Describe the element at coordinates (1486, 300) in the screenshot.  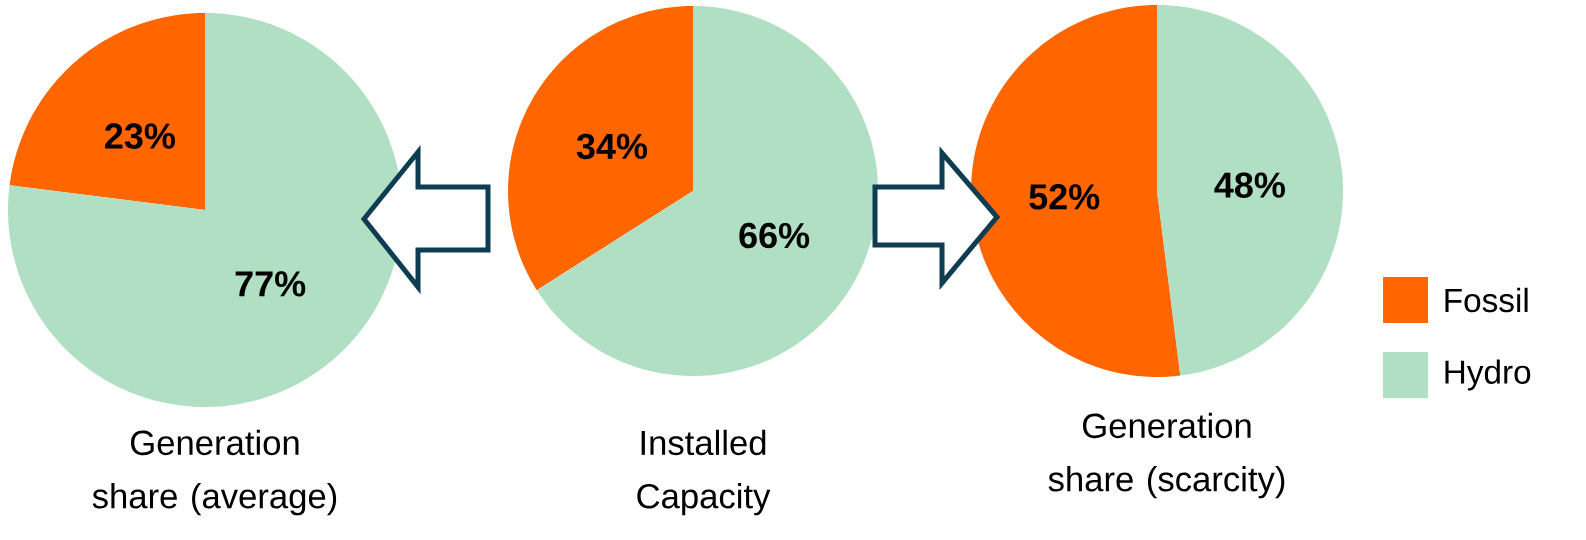
I see `legend-label: Fossil` at that location.